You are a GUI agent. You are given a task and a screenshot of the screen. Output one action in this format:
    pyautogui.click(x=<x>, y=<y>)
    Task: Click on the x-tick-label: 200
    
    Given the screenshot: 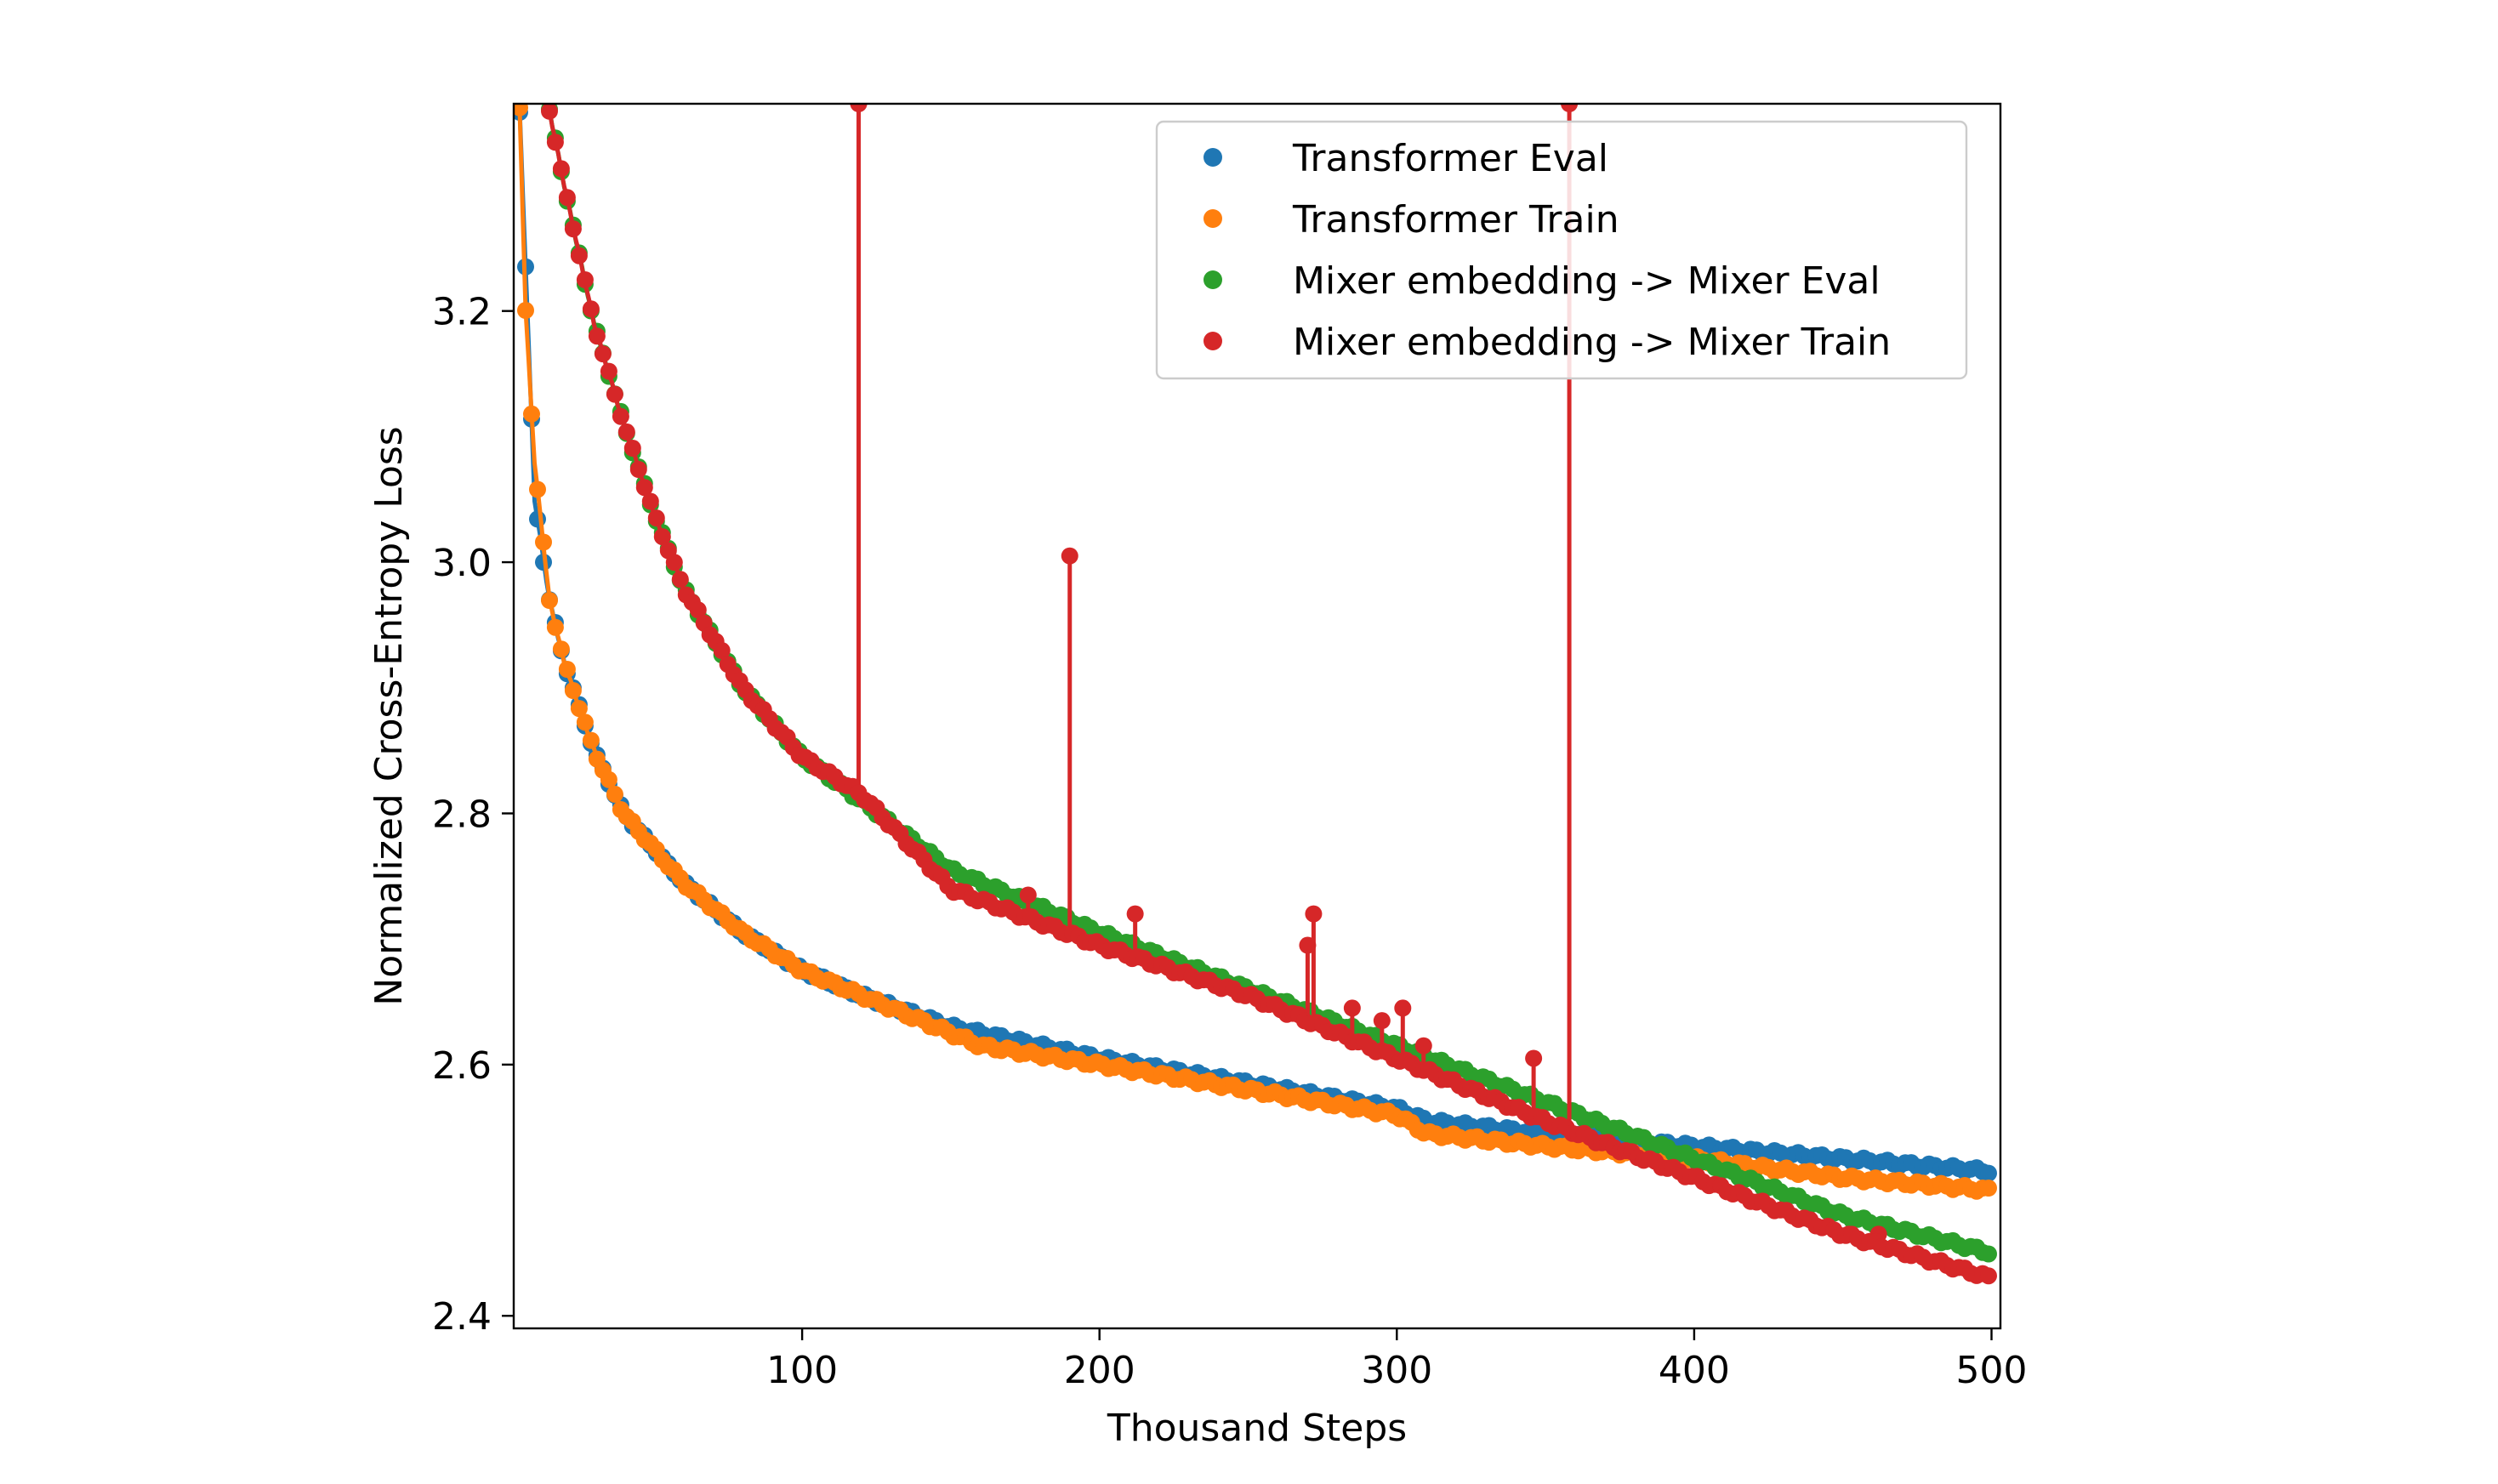 What is the action you would take?
    pyautogui.click(x=1099, y=1370)
    